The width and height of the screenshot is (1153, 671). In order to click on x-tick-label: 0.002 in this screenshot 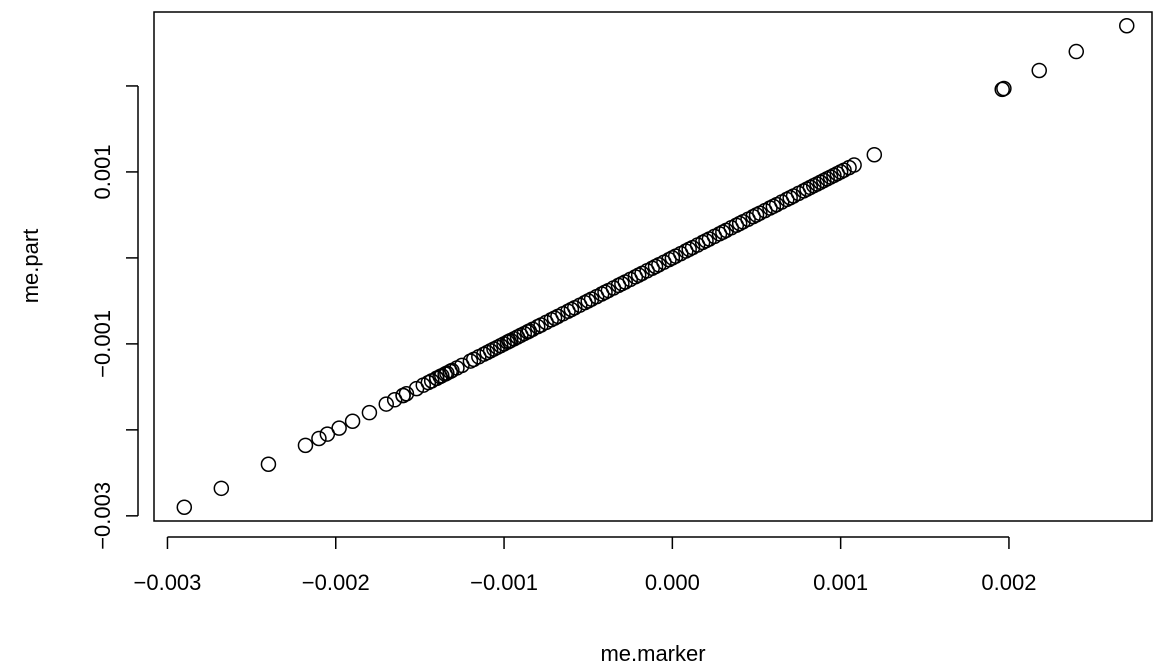, I will do `click(1008, 582)`.